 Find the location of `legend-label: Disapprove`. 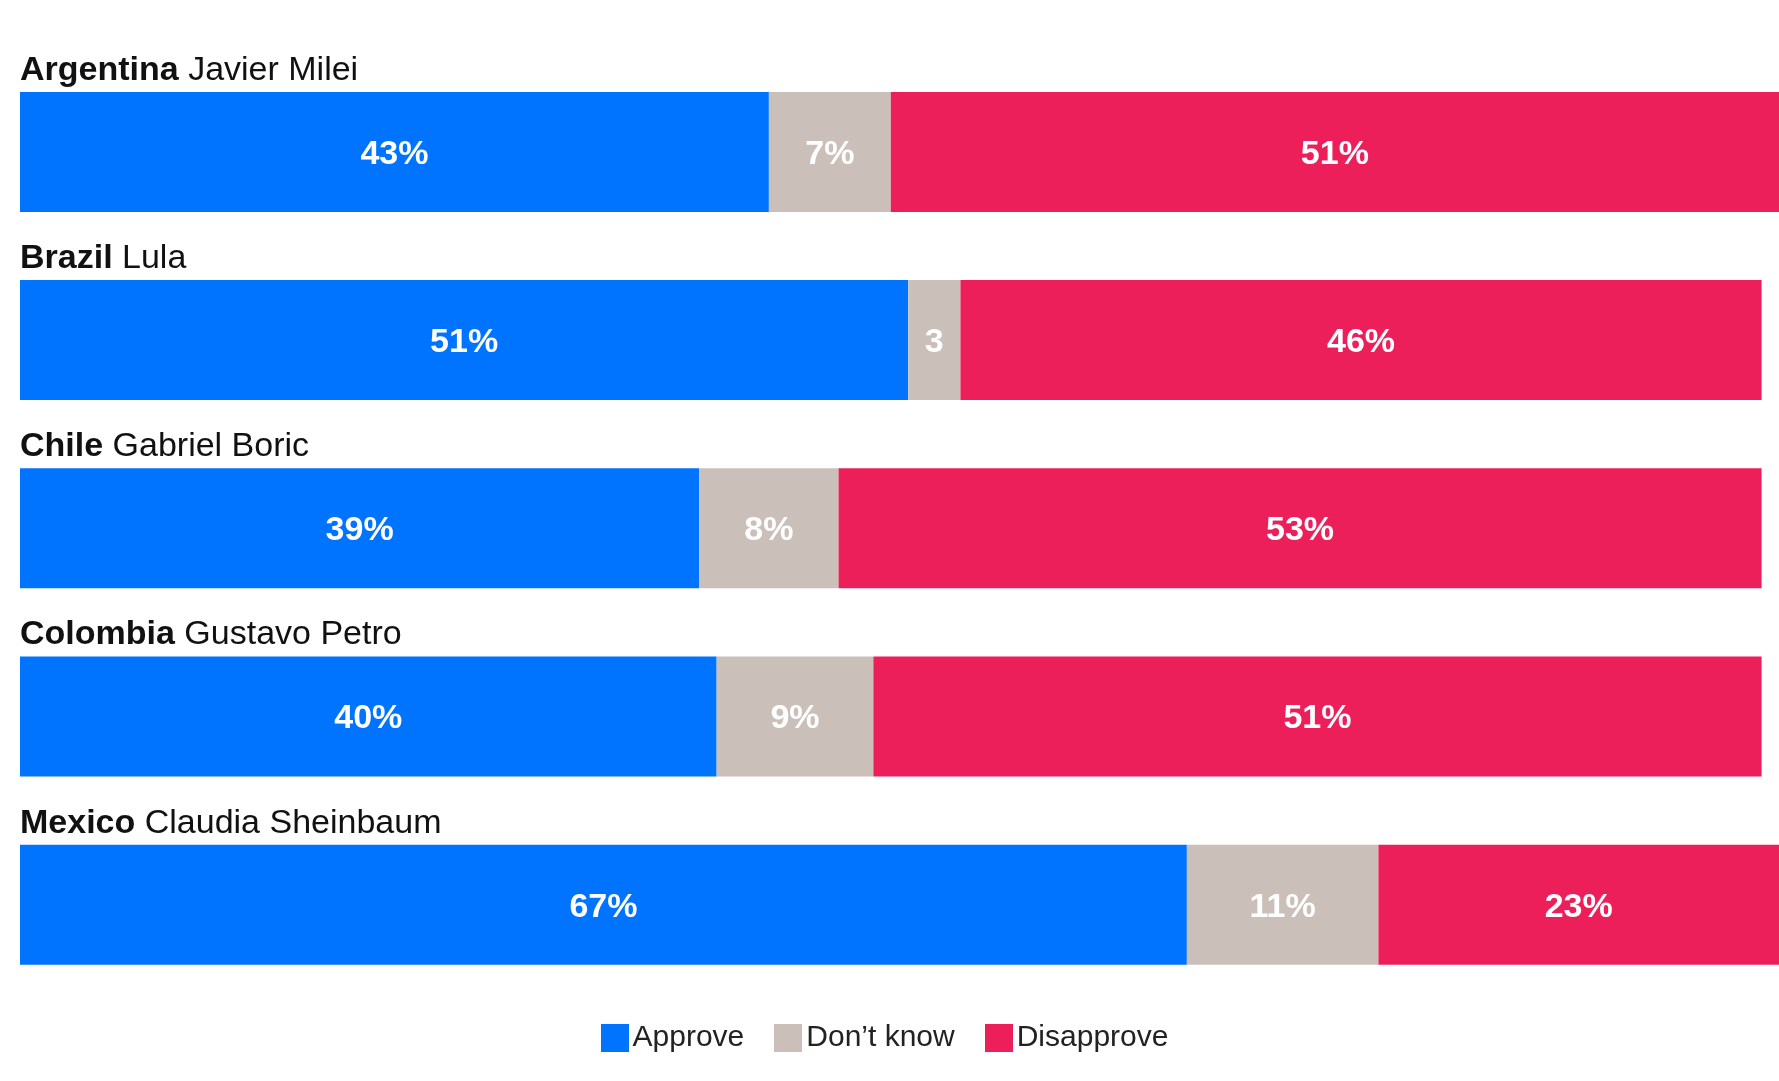

legend-label: Disapprove is located at coordinates (1092, 1035).